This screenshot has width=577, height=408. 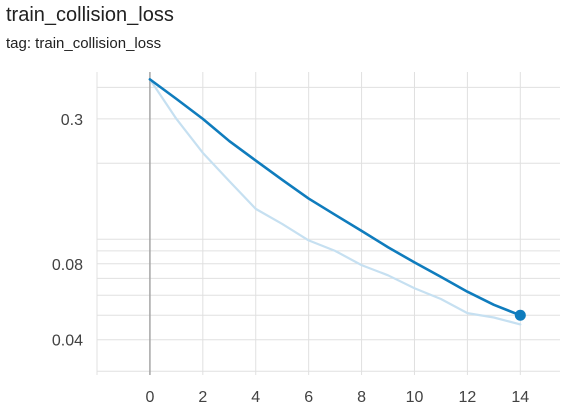 What do you see at coordinates (149, 397) in the screenshot?
I see `x-tick-label: 0` at bounding box center [149, 397].